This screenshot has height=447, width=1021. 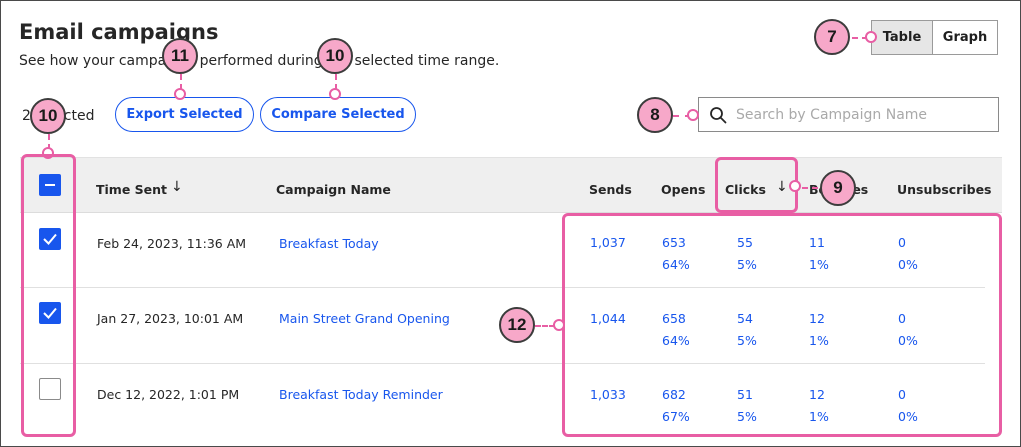 What do you see at coordinates (745, 242) in the screenshot?
I see `row-clicks: 55` at bounding box center [745, 242].